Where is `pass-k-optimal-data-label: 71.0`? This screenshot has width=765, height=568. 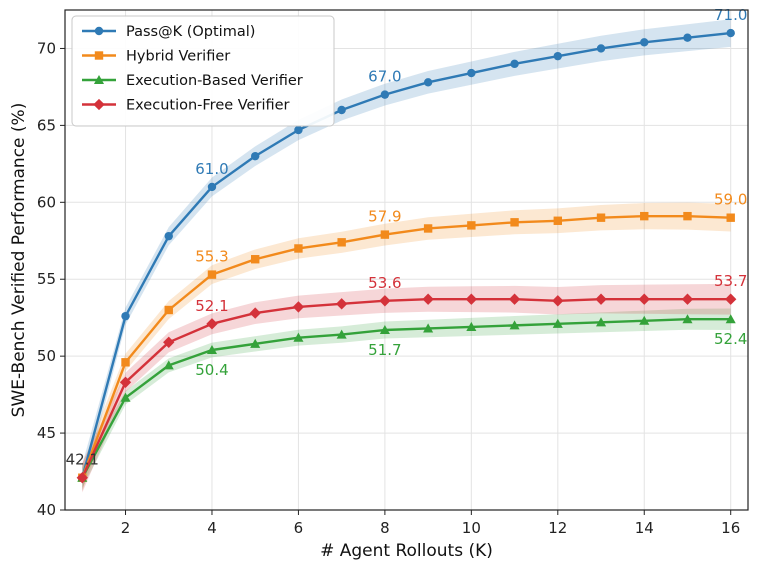 pass-k-optimal-data-label: 71.0 is located at coordinates (730, 15).